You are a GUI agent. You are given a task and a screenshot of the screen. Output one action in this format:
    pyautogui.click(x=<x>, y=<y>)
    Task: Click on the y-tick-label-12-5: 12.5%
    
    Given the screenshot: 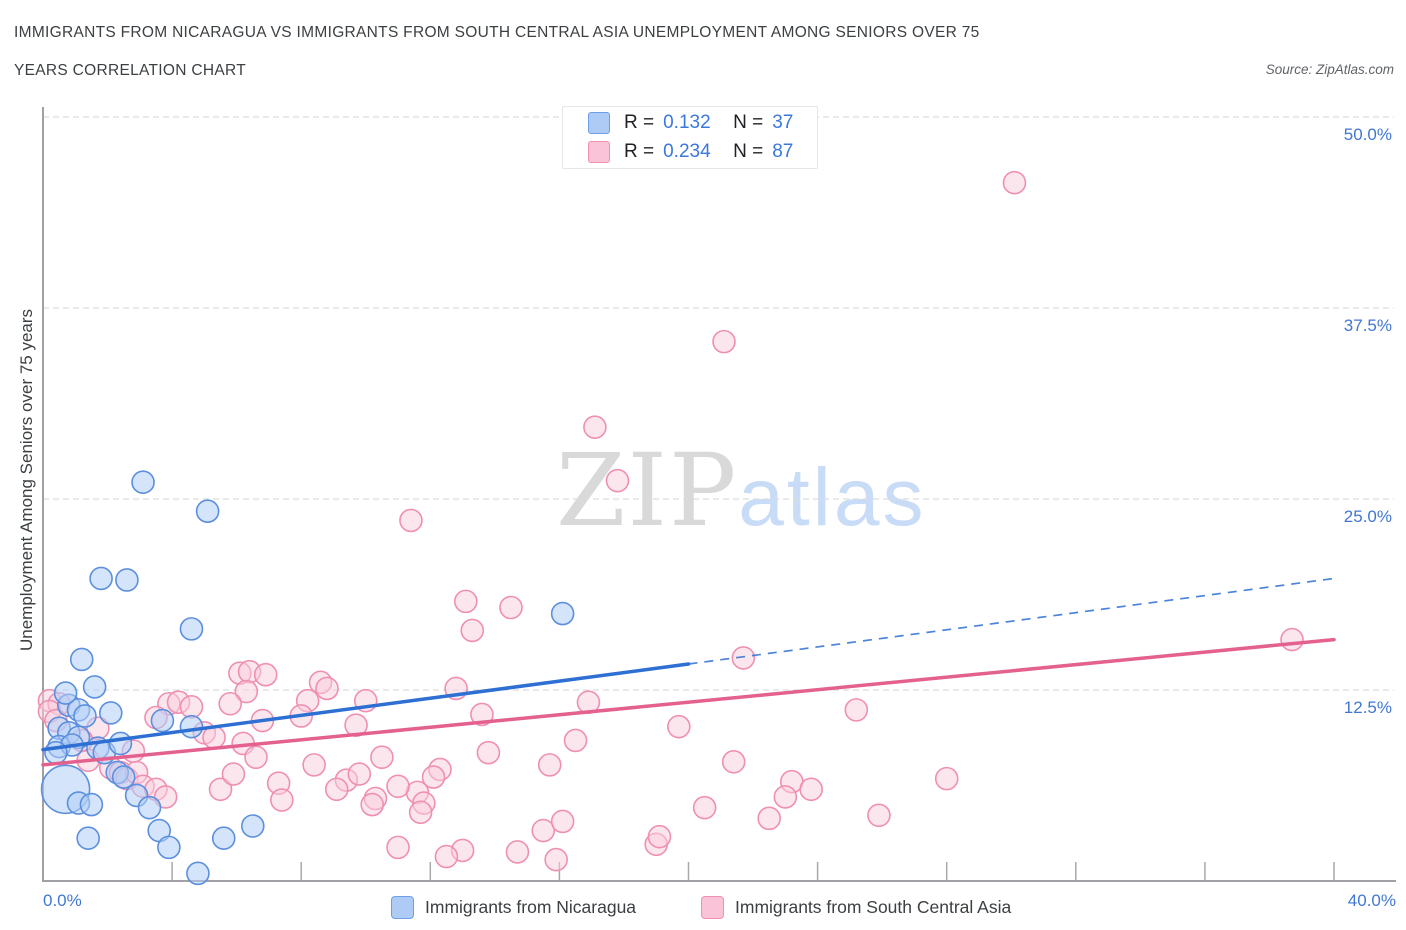 What is the action you would take?
    pyautogui.click(x=1367, y=707)
    